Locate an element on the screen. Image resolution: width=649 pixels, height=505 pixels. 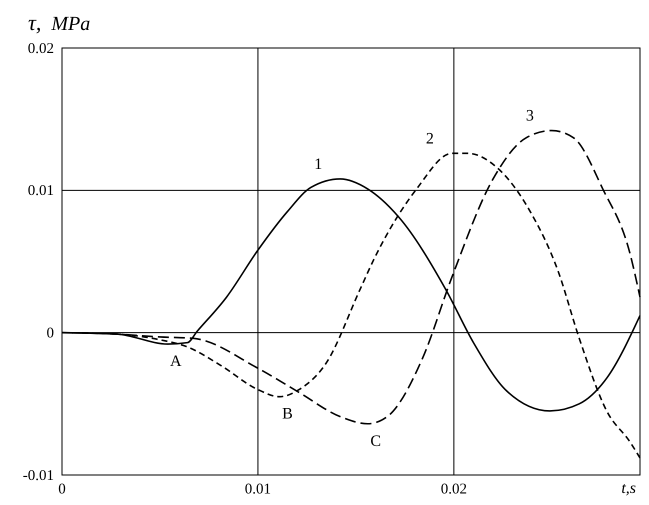
x-tick-label: 0.01 is located at coordinates (258, 490).